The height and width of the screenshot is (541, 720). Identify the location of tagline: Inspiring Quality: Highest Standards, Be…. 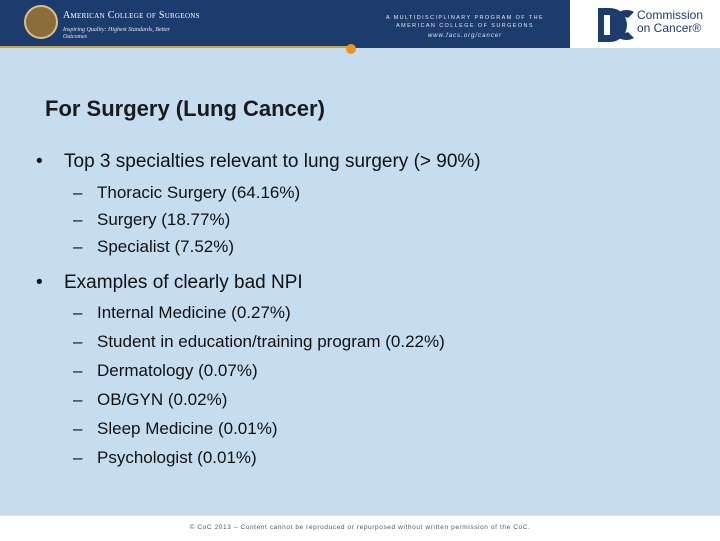
(116, 33).